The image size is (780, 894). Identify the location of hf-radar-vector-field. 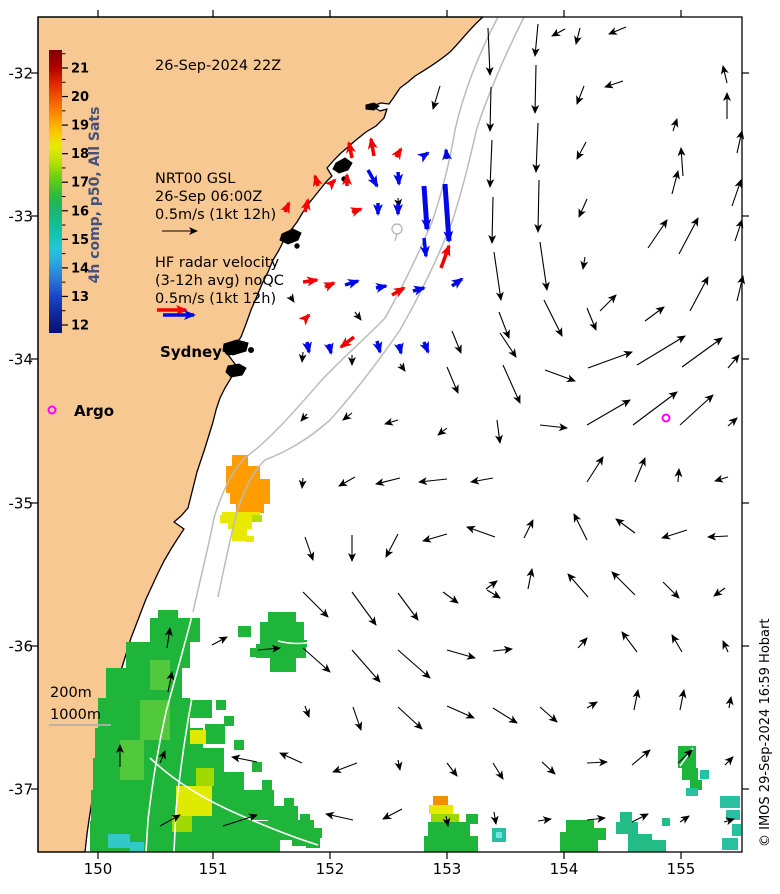
(372, 246).